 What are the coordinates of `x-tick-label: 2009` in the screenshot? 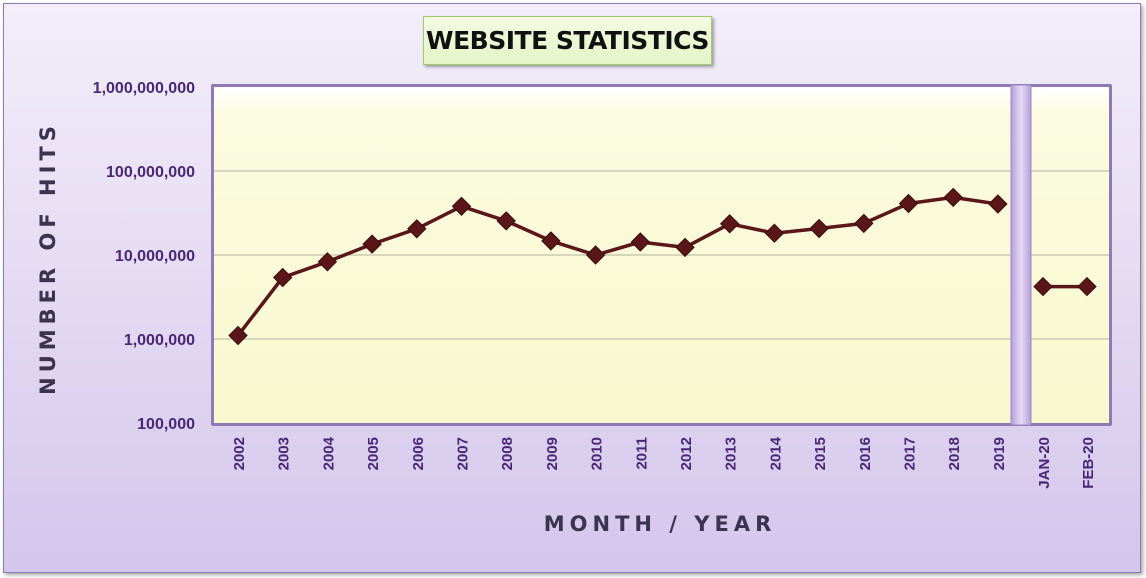 It's located at (552, 453).